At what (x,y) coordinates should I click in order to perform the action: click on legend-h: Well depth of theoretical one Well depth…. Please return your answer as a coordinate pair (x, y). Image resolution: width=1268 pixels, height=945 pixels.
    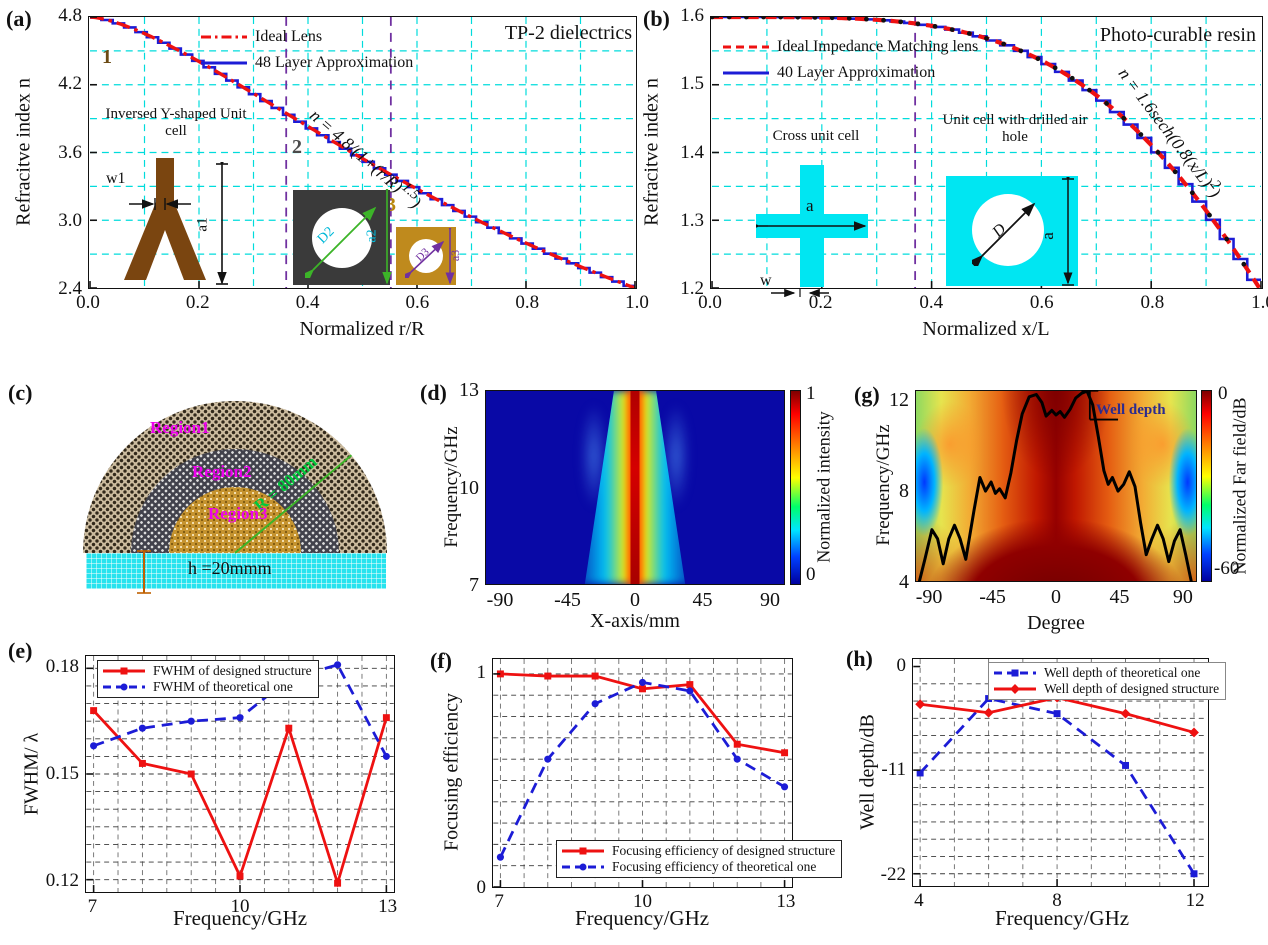
    Looking at the image, I should click on (1107, 681).